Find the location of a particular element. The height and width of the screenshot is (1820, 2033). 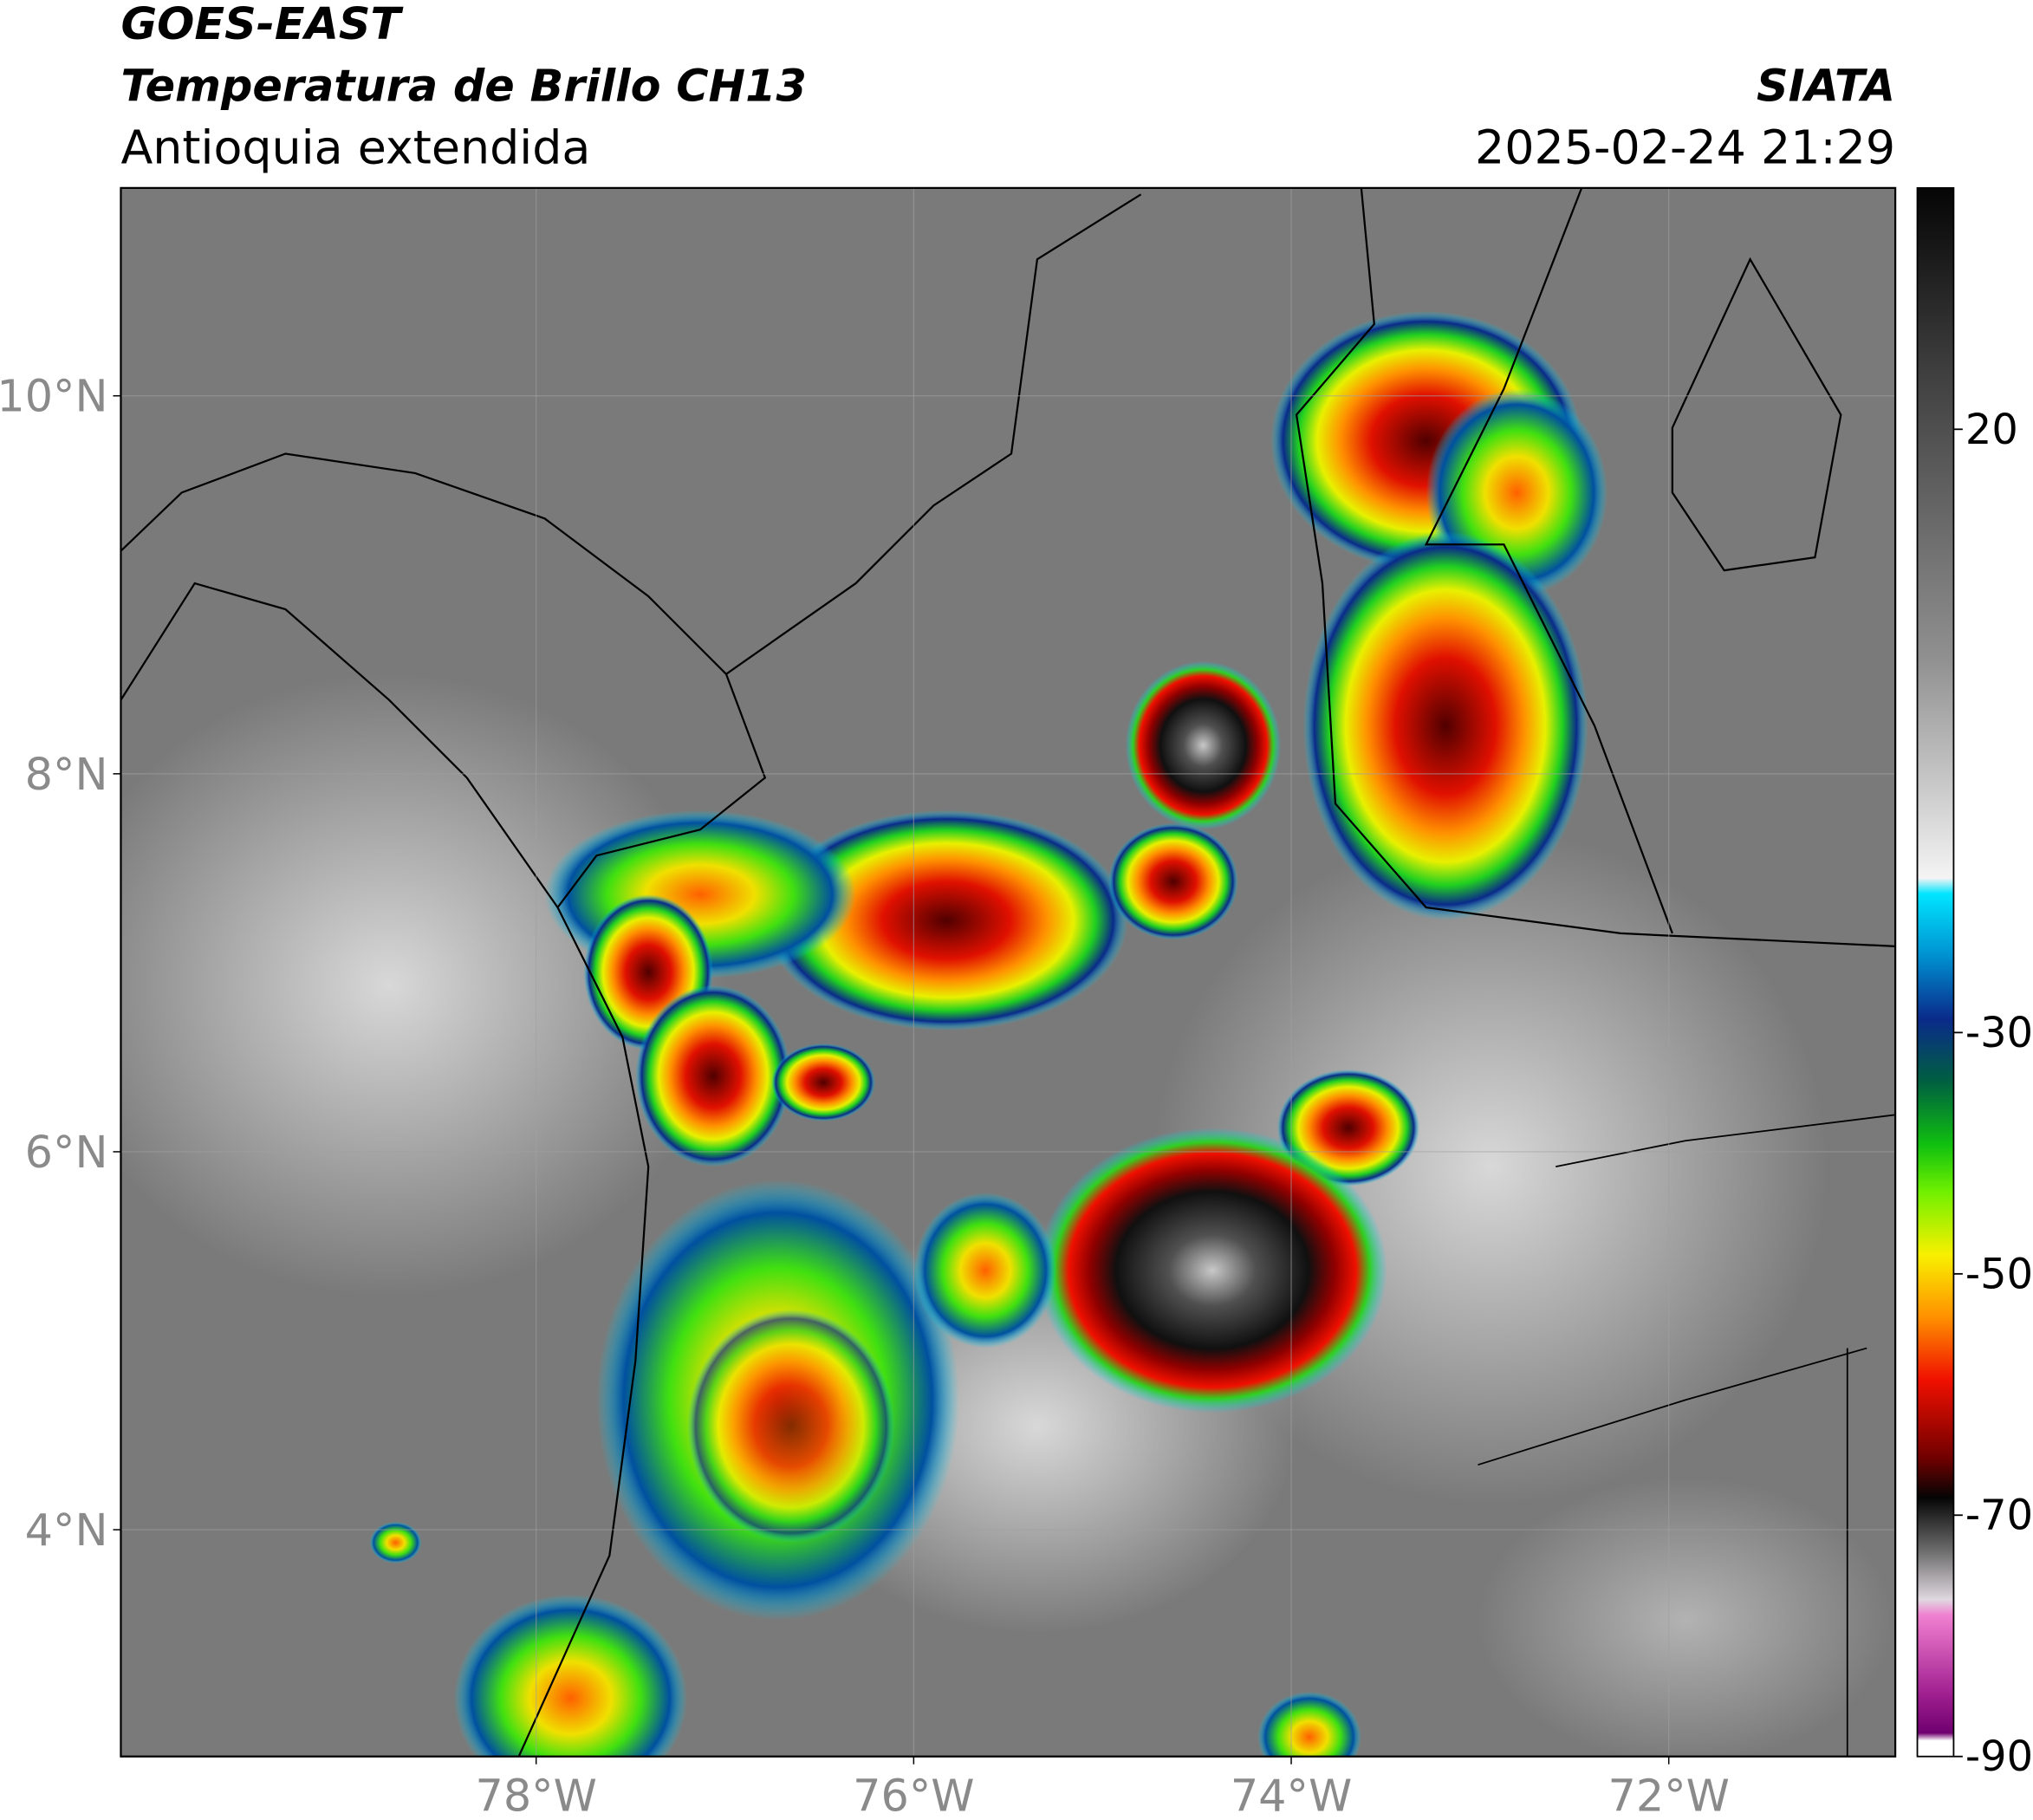

colorbar-tick-label: -90 is located at coordinates (1999, 1757).